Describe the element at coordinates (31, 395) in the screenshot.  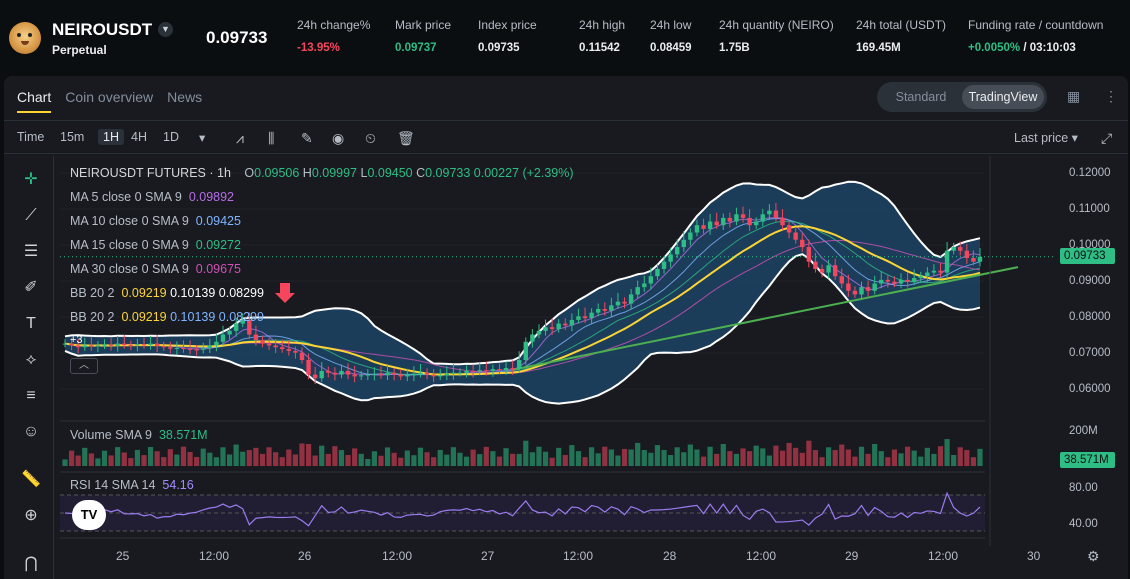
I see `measure-lines-icon: ≡` at that location.